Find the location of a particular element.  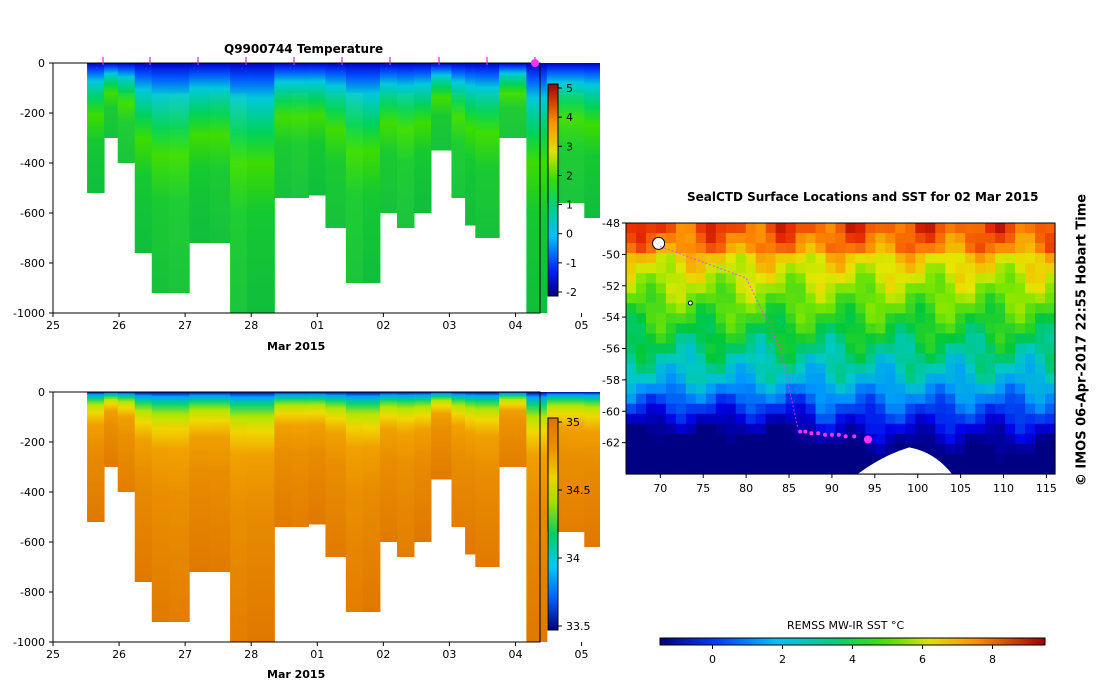

temperature-chart-title: Q9900744 Temperature is located at coordinates (304, 49).